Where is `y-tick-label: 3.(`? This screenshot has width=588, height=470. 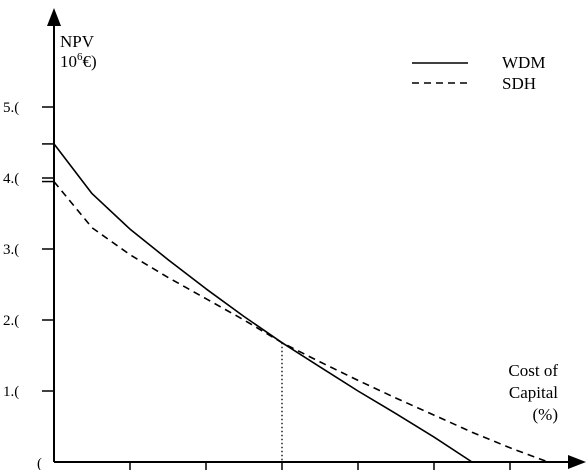 y-tick-label: 3.( is located at coordinates (11, 250).